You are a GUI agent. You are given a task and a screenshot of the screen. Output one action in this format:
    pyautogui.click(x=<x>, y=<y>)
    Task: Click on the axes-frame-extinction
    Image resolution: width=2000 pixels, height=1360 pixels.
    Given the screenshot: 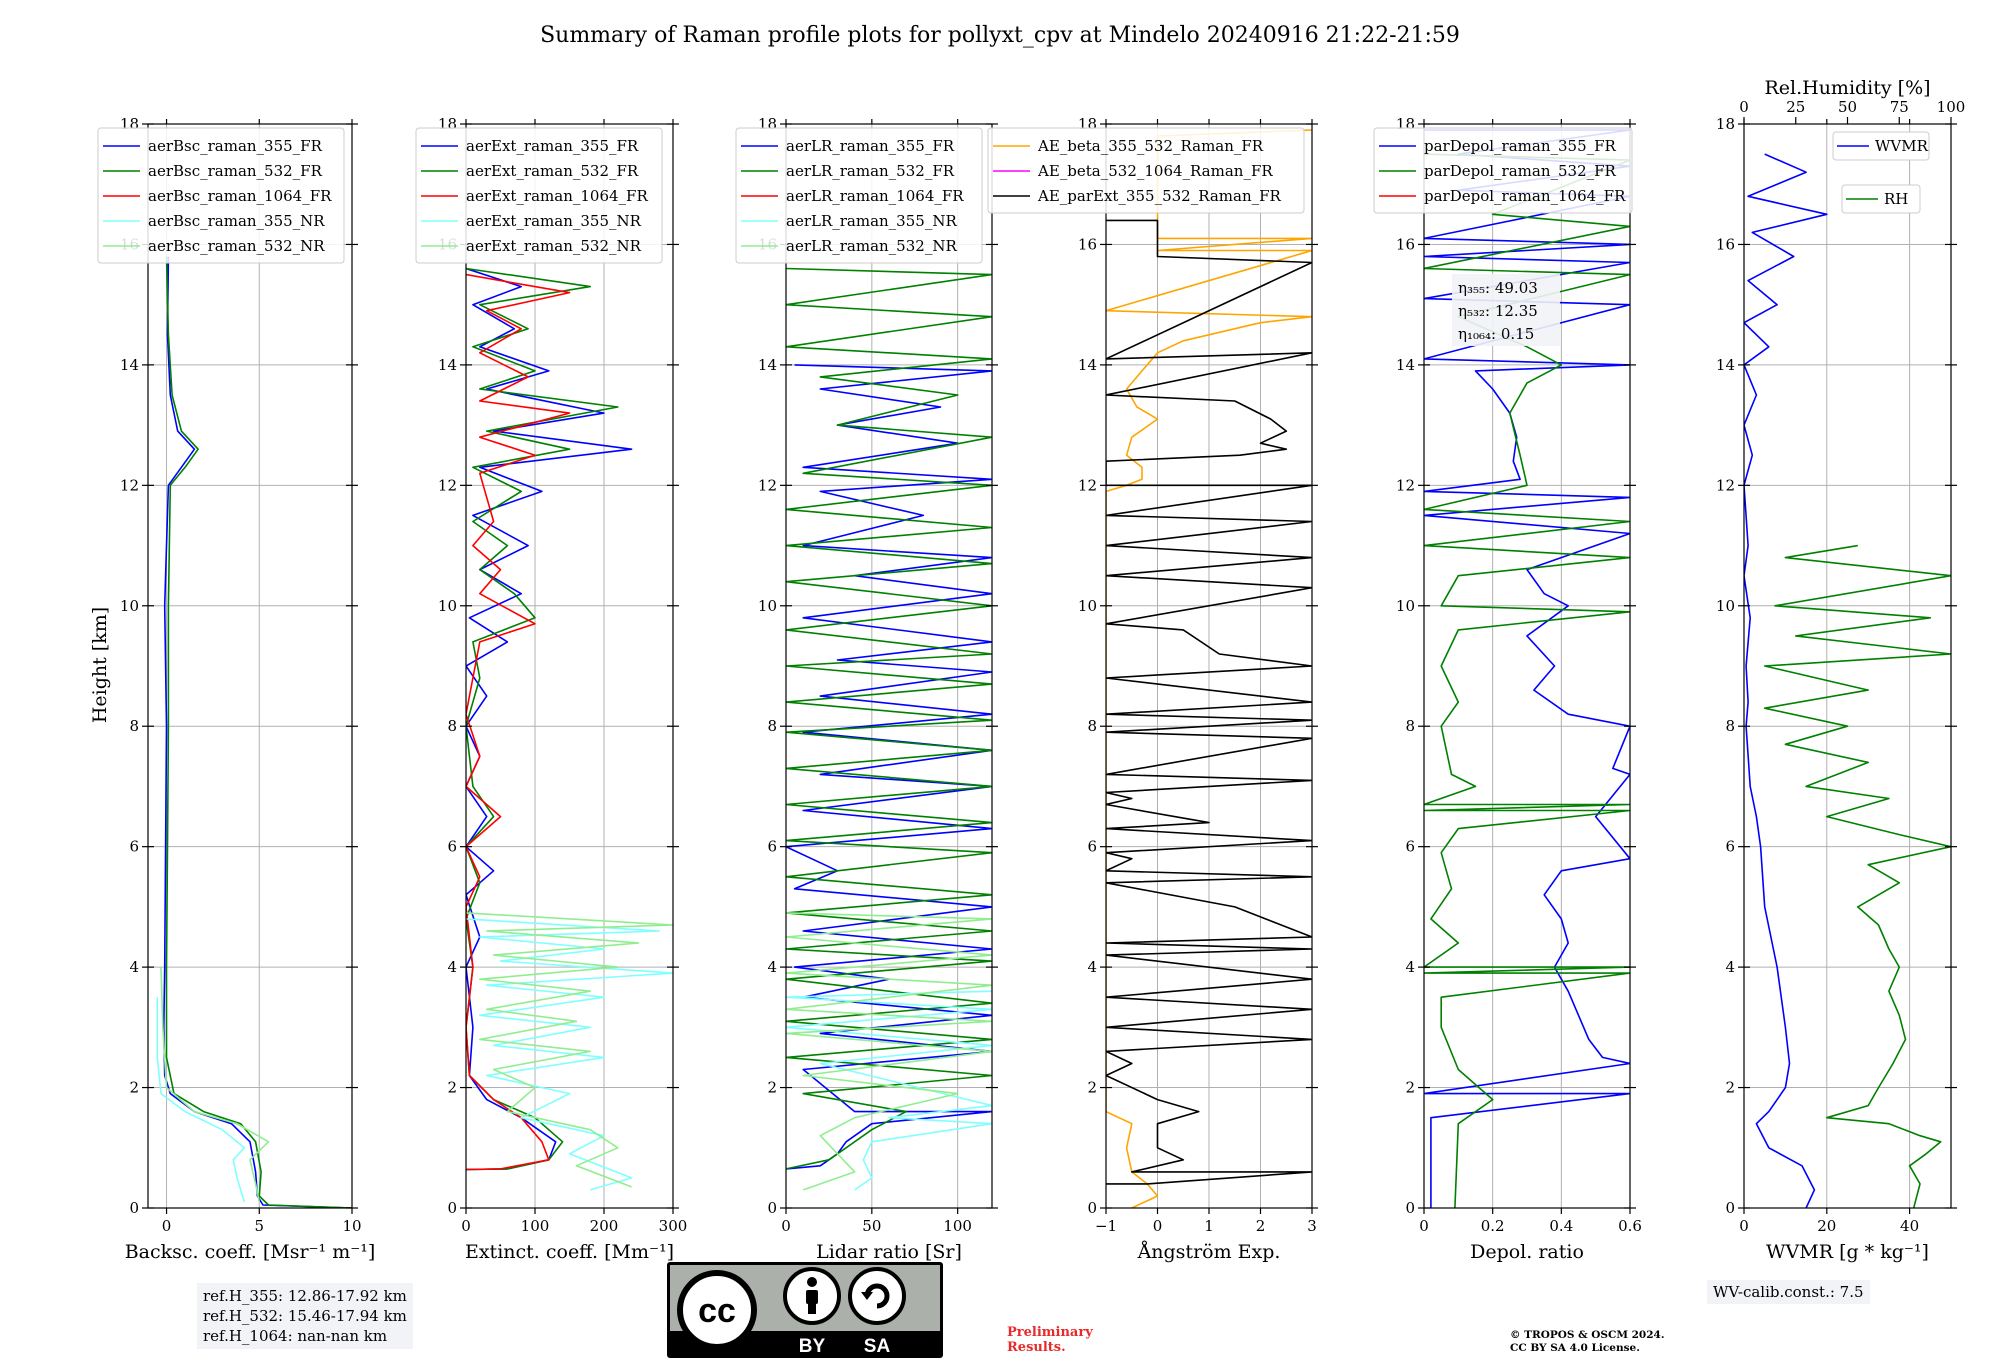 What is the action you would take?
    pyautogui.click(x=569, y=666)
    